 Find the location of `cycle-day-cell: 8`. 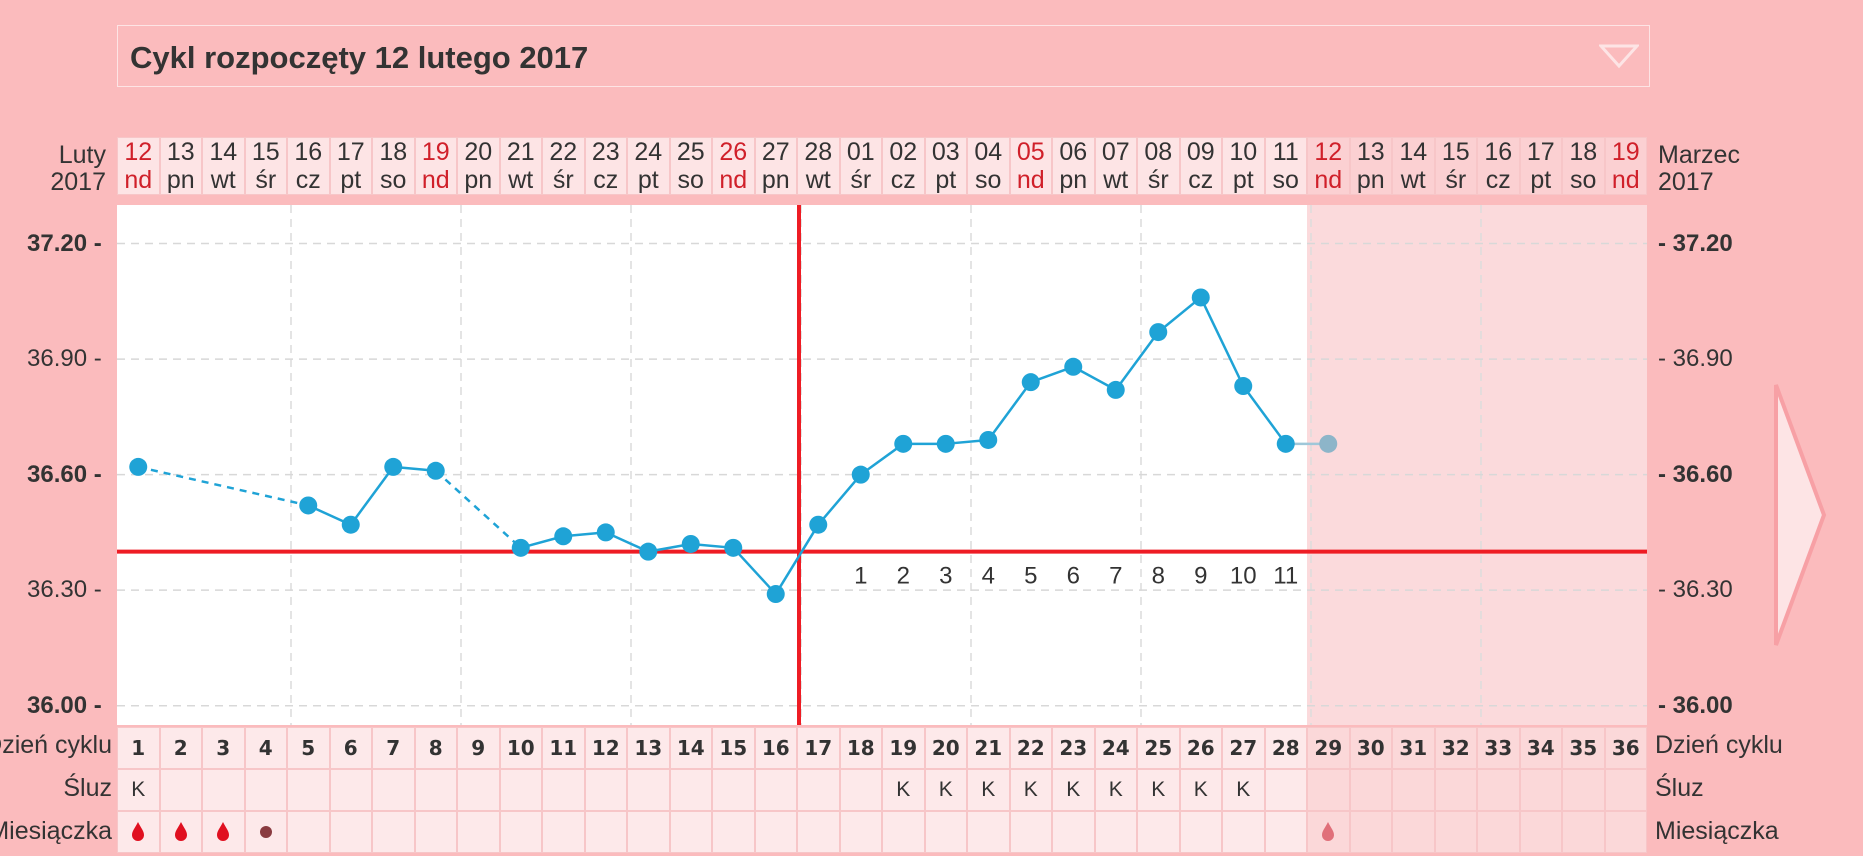

cycle-day-cell: 8 is located at coordinates (435, 748).